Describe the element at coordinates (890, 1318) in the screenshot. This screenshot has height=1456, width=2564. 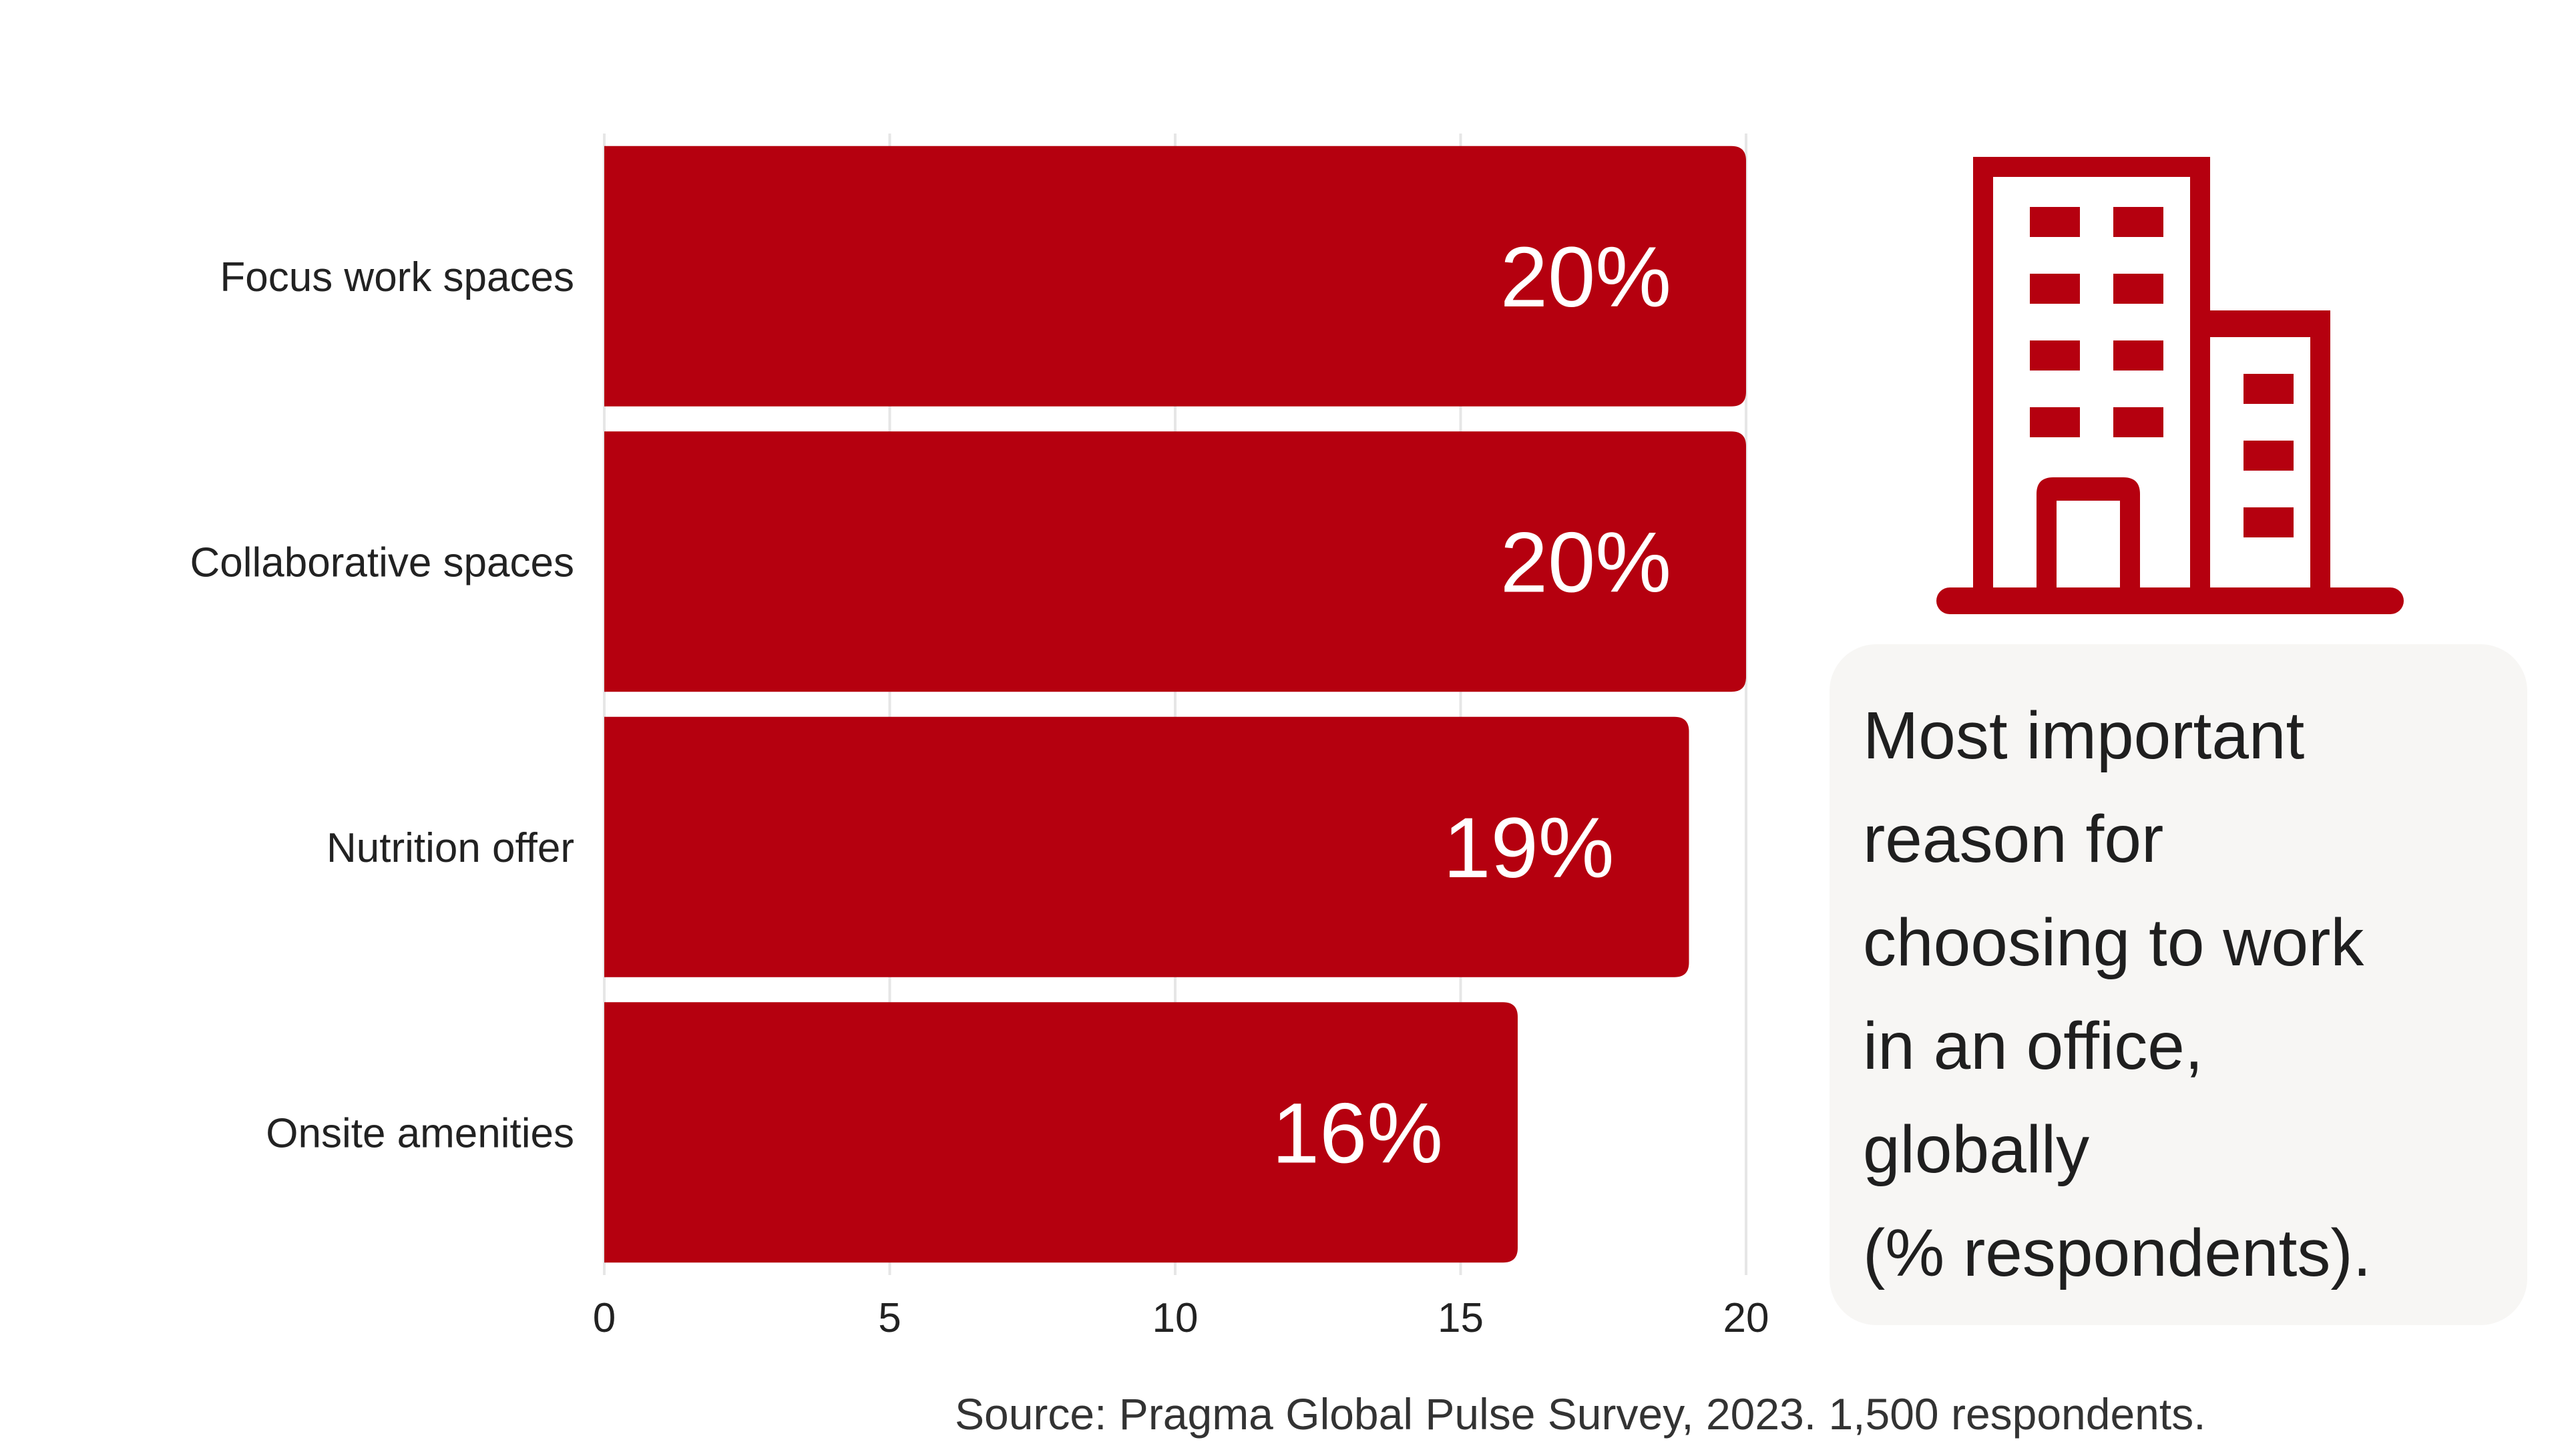
I see `x-tick-label: 5` at that location.